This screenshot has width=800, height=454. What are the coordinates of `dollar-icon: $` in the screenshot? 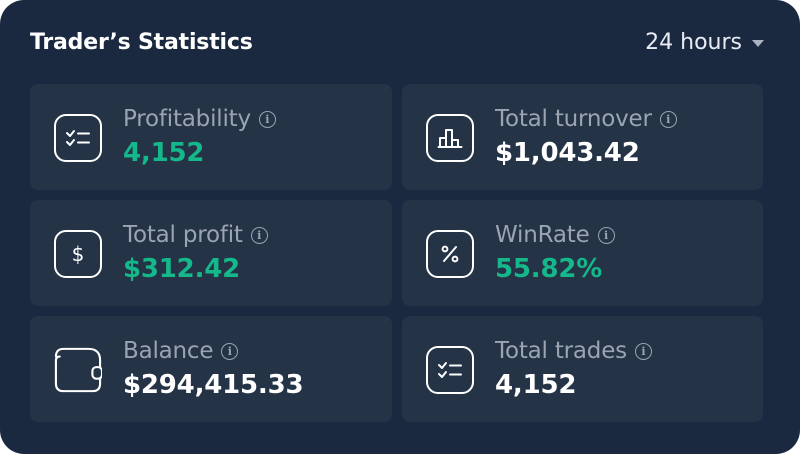 It's located at (78, 254).